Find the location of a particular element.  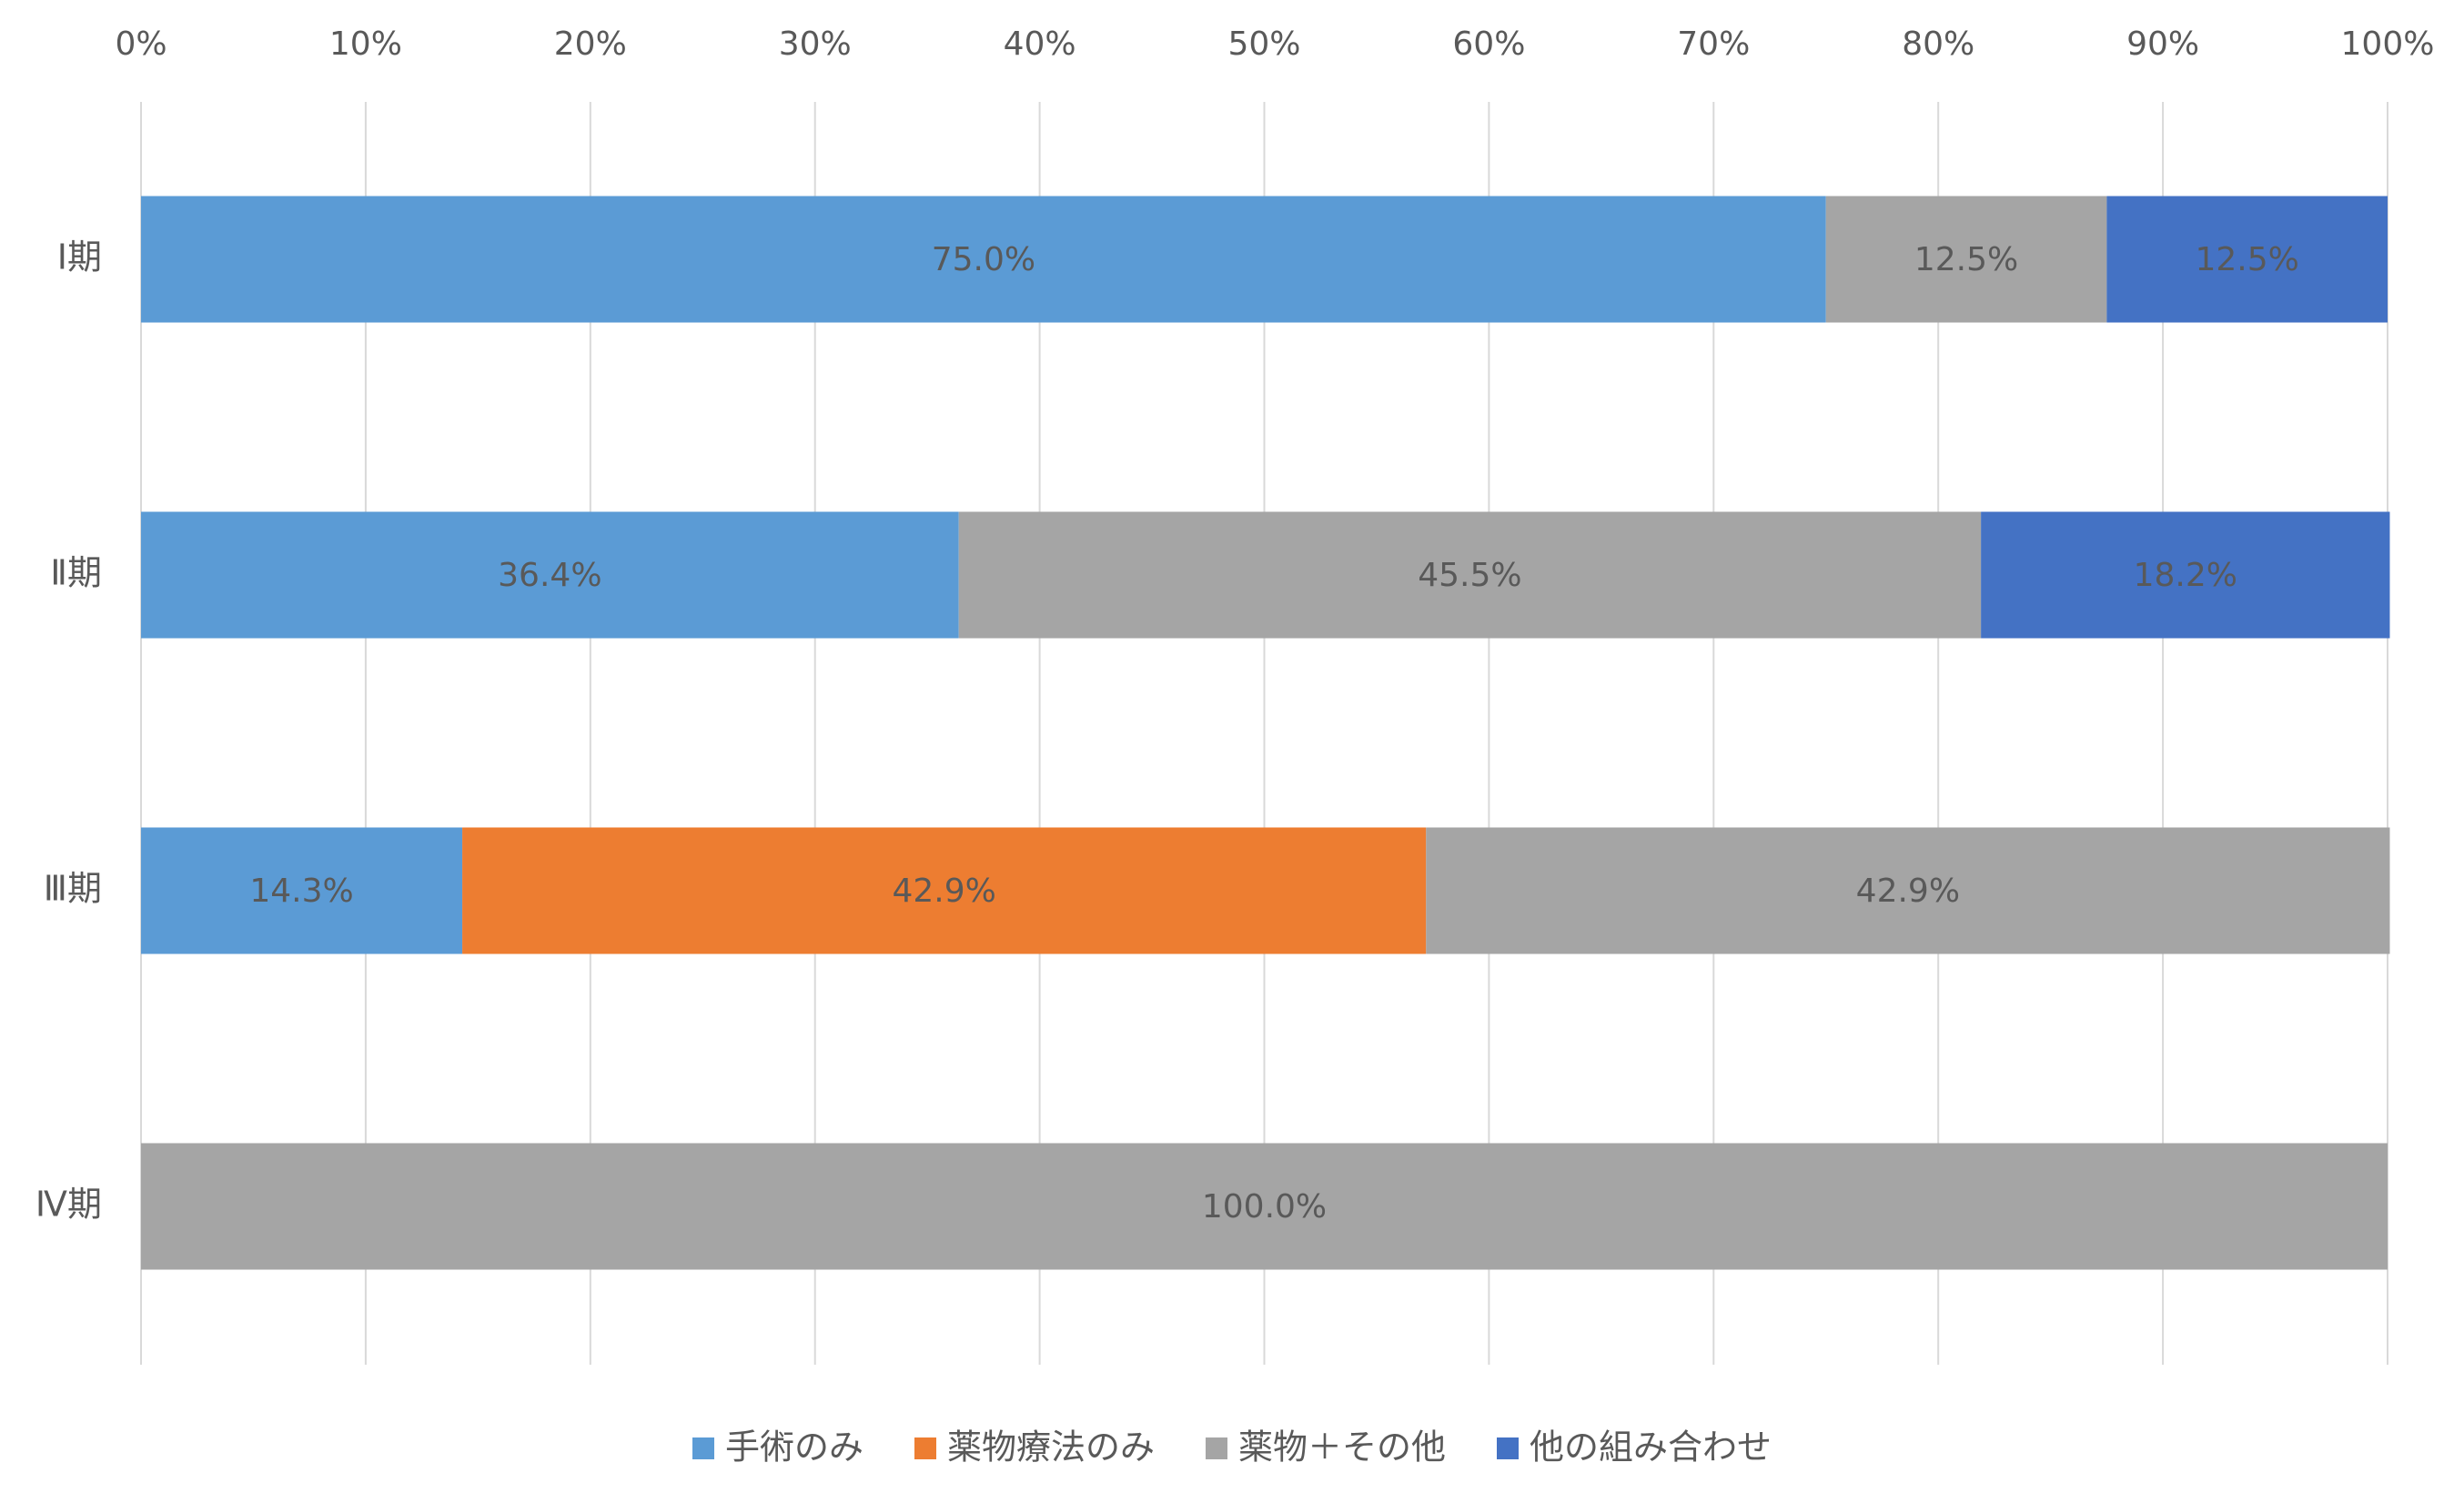

legend-item: 他の組み合わせ is located at coordinates (1634, 1447).